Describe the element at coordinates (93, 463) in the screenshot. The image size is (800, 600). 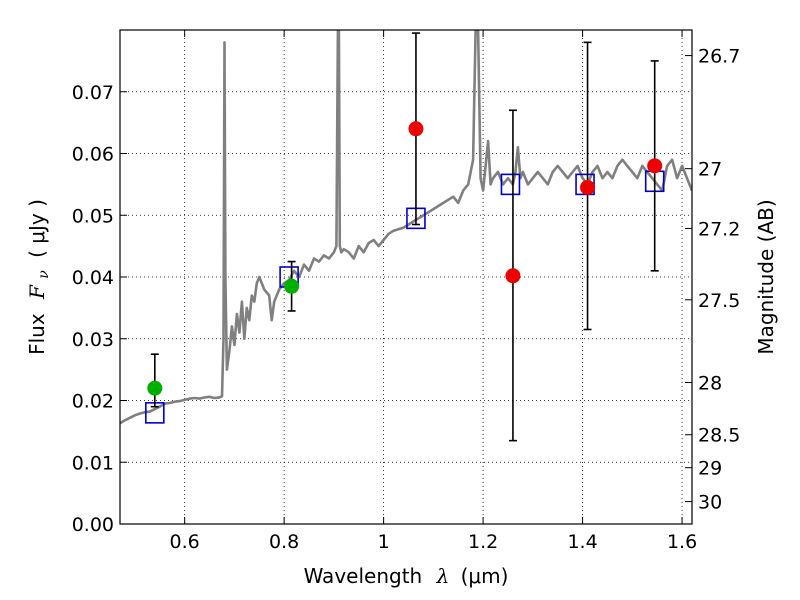
I see `y-tick-label: 0.01` at that location.